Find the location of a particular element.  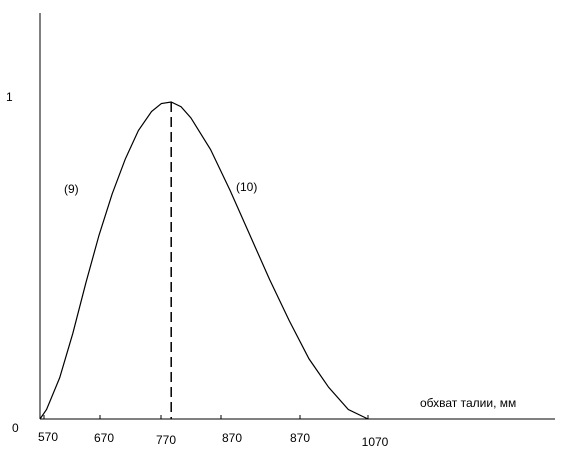

annotation-label-9: (9) is located at coordinates (71, 189).